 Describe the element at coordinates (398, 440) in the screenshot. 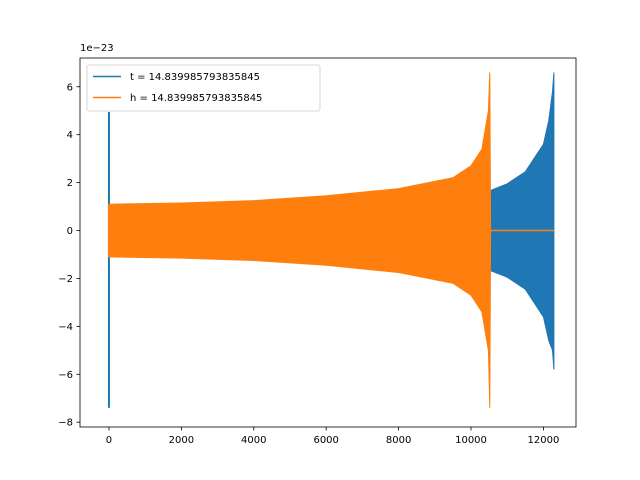

I see `x-tick-label: 8000` at that location.